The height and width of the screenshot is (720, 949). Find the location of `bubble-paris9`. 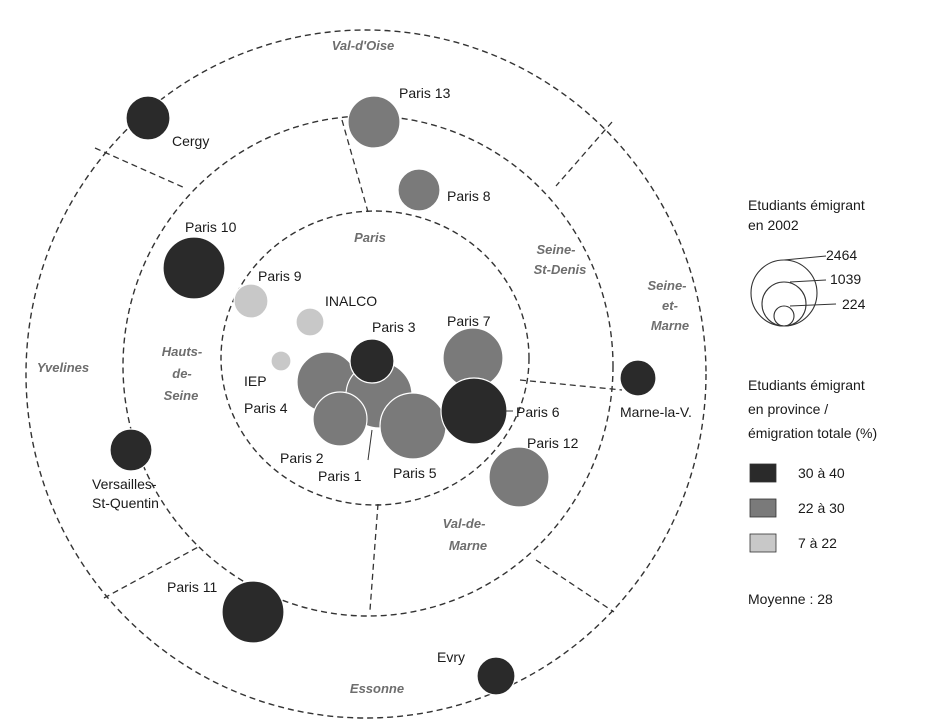

bubble-paris9 is located at coordinates (251, 301).